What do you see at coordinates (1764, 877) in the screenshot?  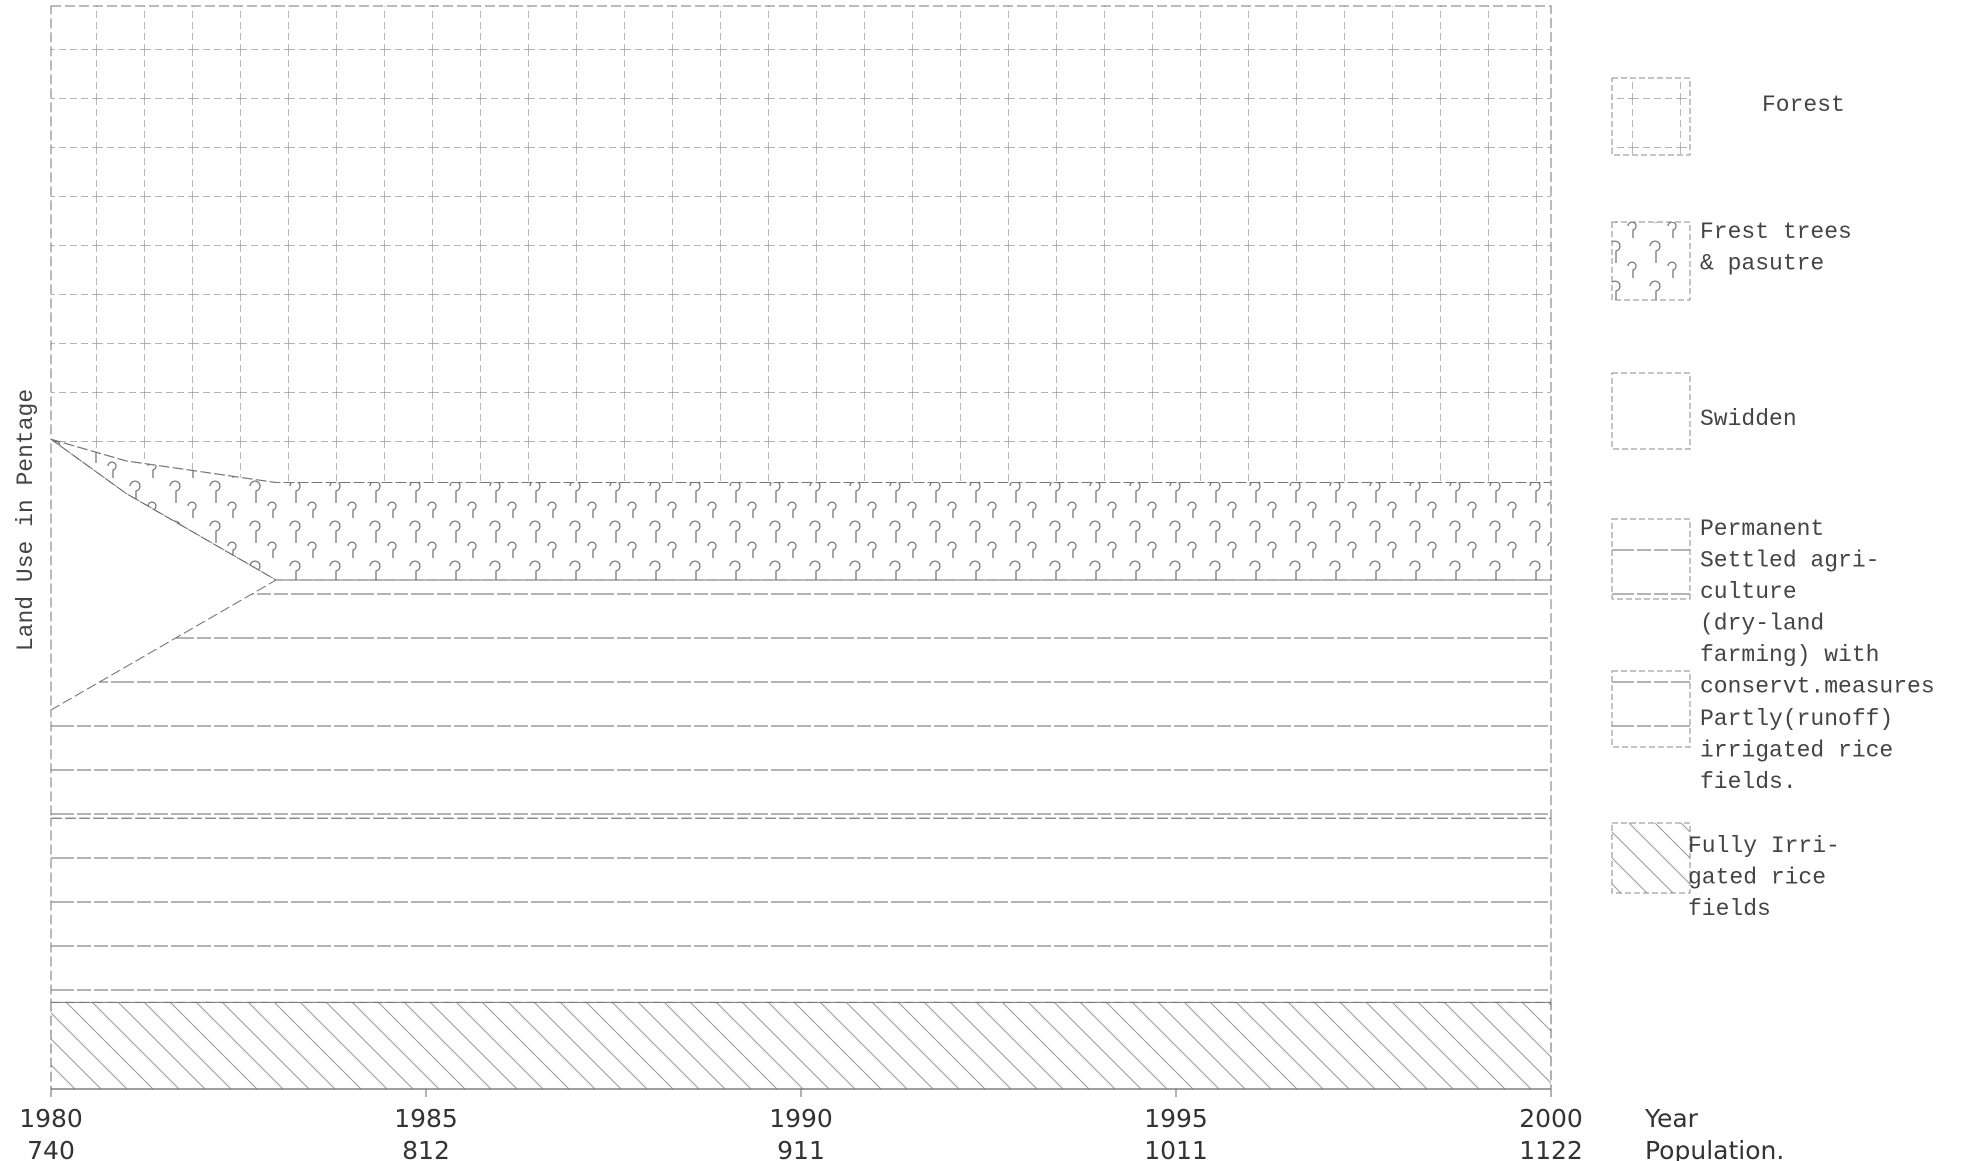 I see `legend-label: Fully Irri-gated rice fields` at bounding box center [1764, 877].